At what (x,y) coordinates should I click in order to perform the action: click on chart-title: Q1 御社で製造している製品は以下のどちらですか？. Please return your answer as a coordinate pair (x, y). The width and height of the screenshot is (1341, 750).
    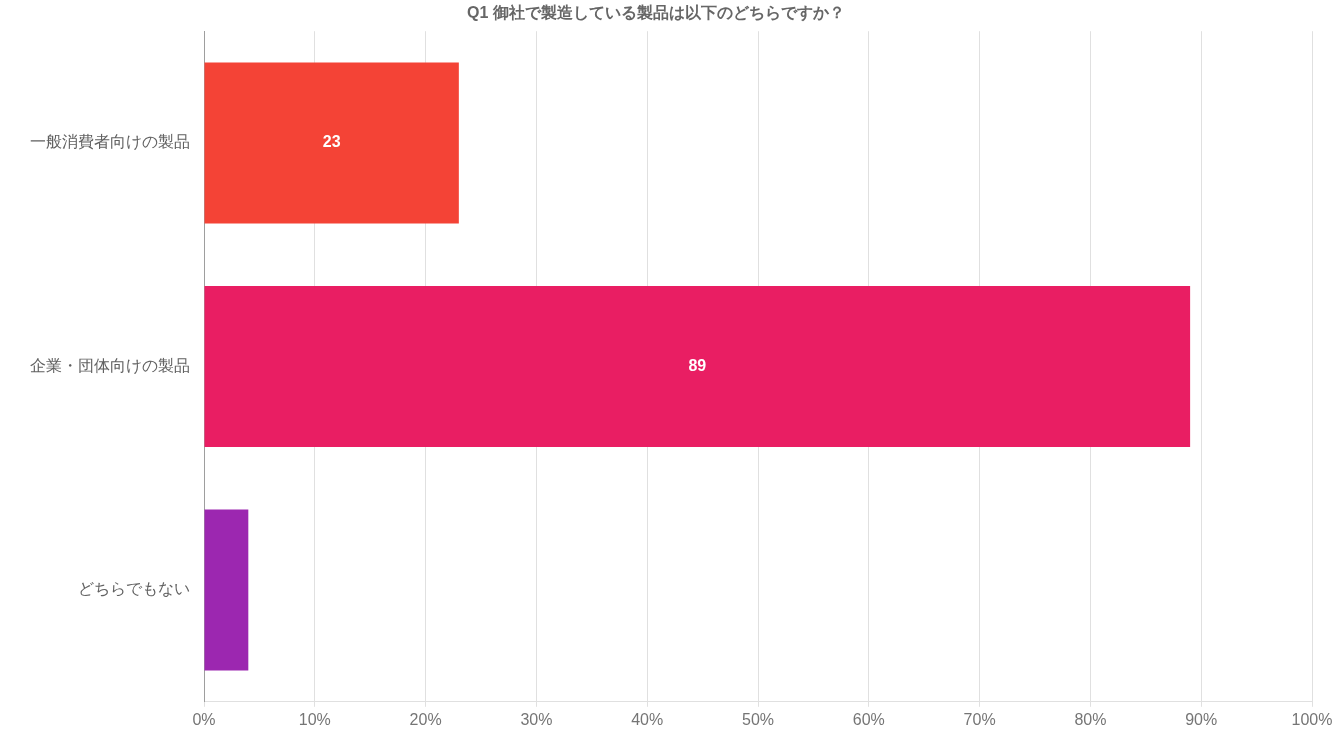
    Looking at the image, I should click on (656, 13).